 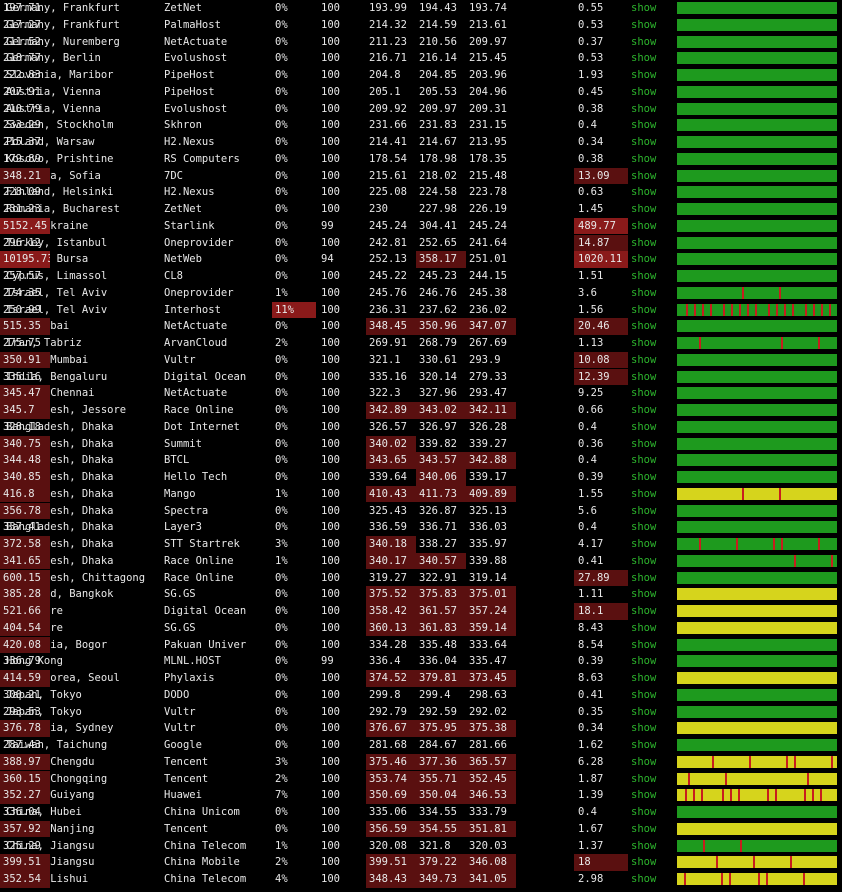 What do you see at coordinates (25, 611) in the screenshot?
I see `worst-cell: 521.66` at bounding box center [25, 611].